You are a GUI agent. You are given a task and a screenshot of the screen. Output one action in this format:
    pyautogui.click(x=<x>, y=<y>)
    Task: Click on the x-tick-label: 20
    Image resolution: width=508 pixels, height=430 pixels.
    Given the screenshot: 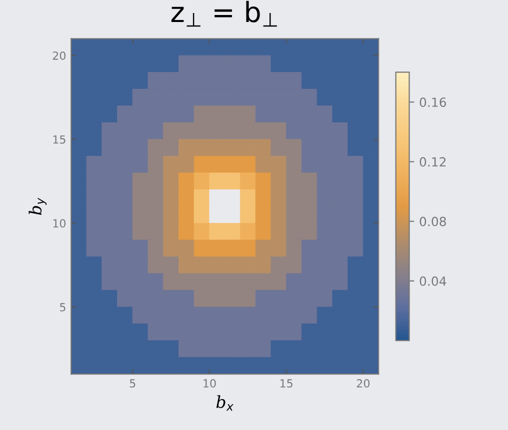 What is the action you would take?
    pyautogui.click(x=363, y=383)
    